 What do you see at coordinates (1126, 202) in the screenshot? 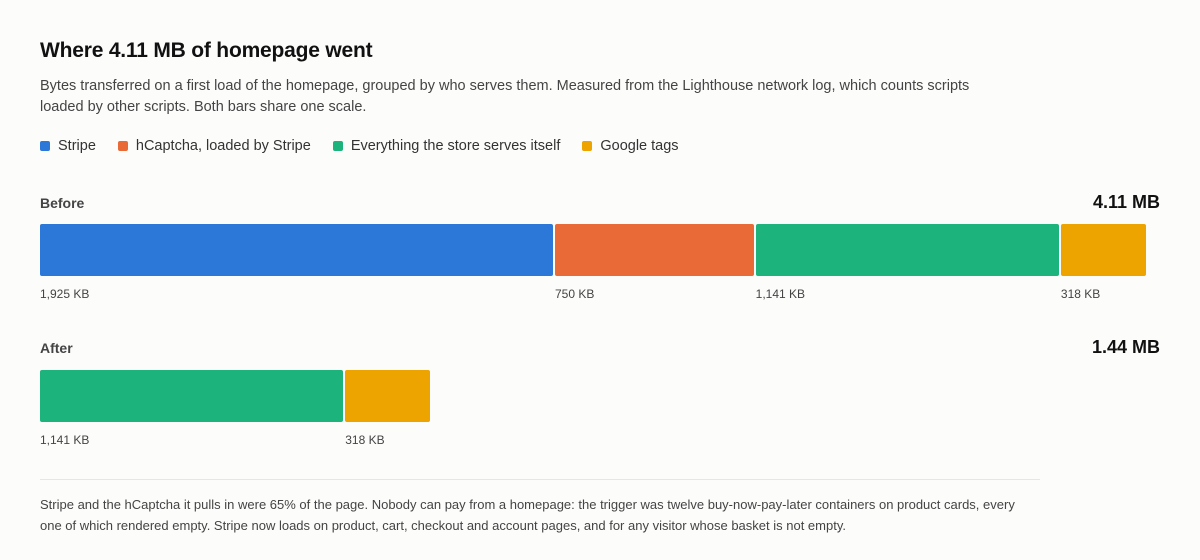
I see `before-total: 4.11 MB` at bounding box center [1126, 202].